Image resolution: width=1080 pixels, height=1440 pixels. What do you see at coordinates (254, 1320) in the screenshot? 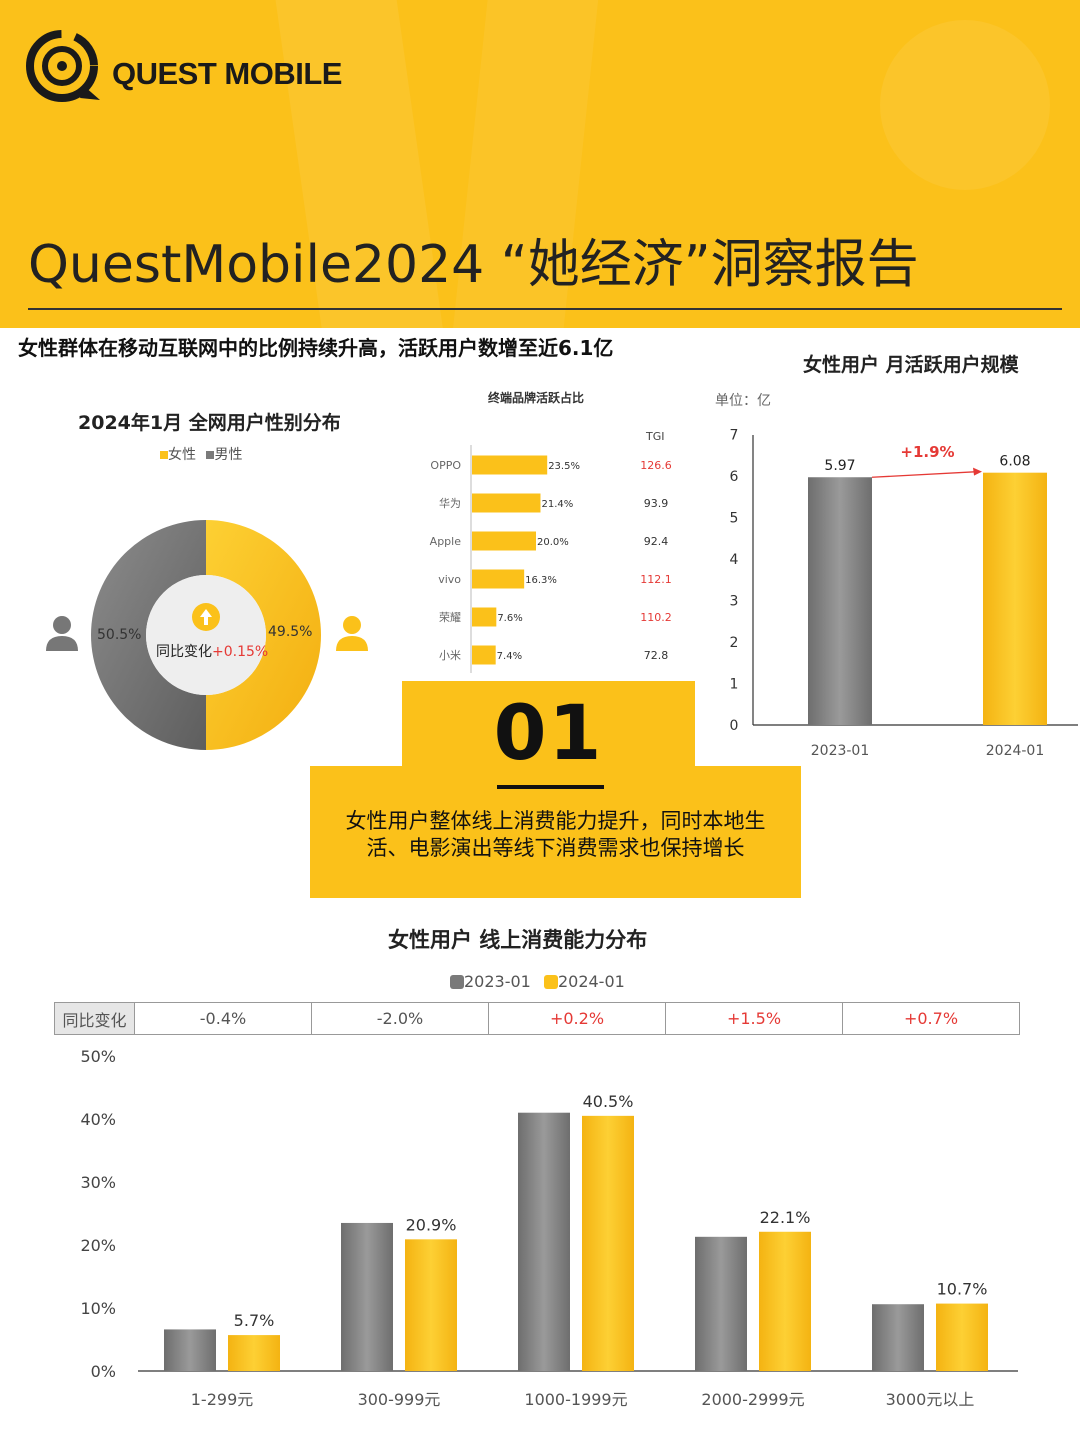
I see `spend-value-label: 5.7%` at bounding box center [254, 1320].